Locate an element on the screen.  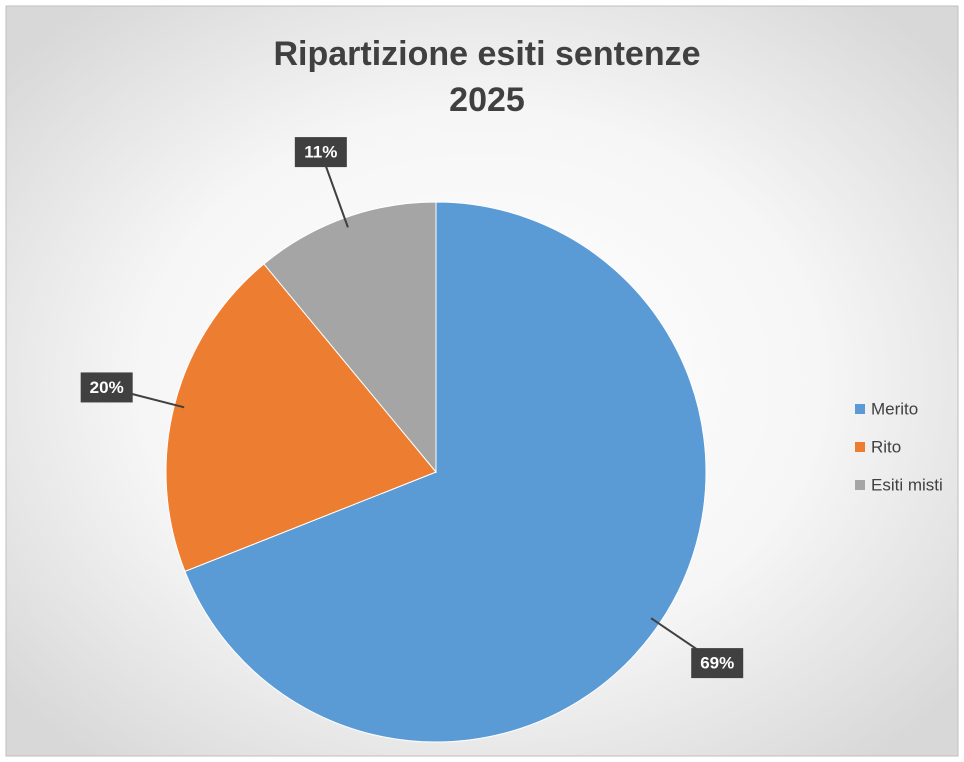
data-label: 11% is located at coordinates (320, 152).